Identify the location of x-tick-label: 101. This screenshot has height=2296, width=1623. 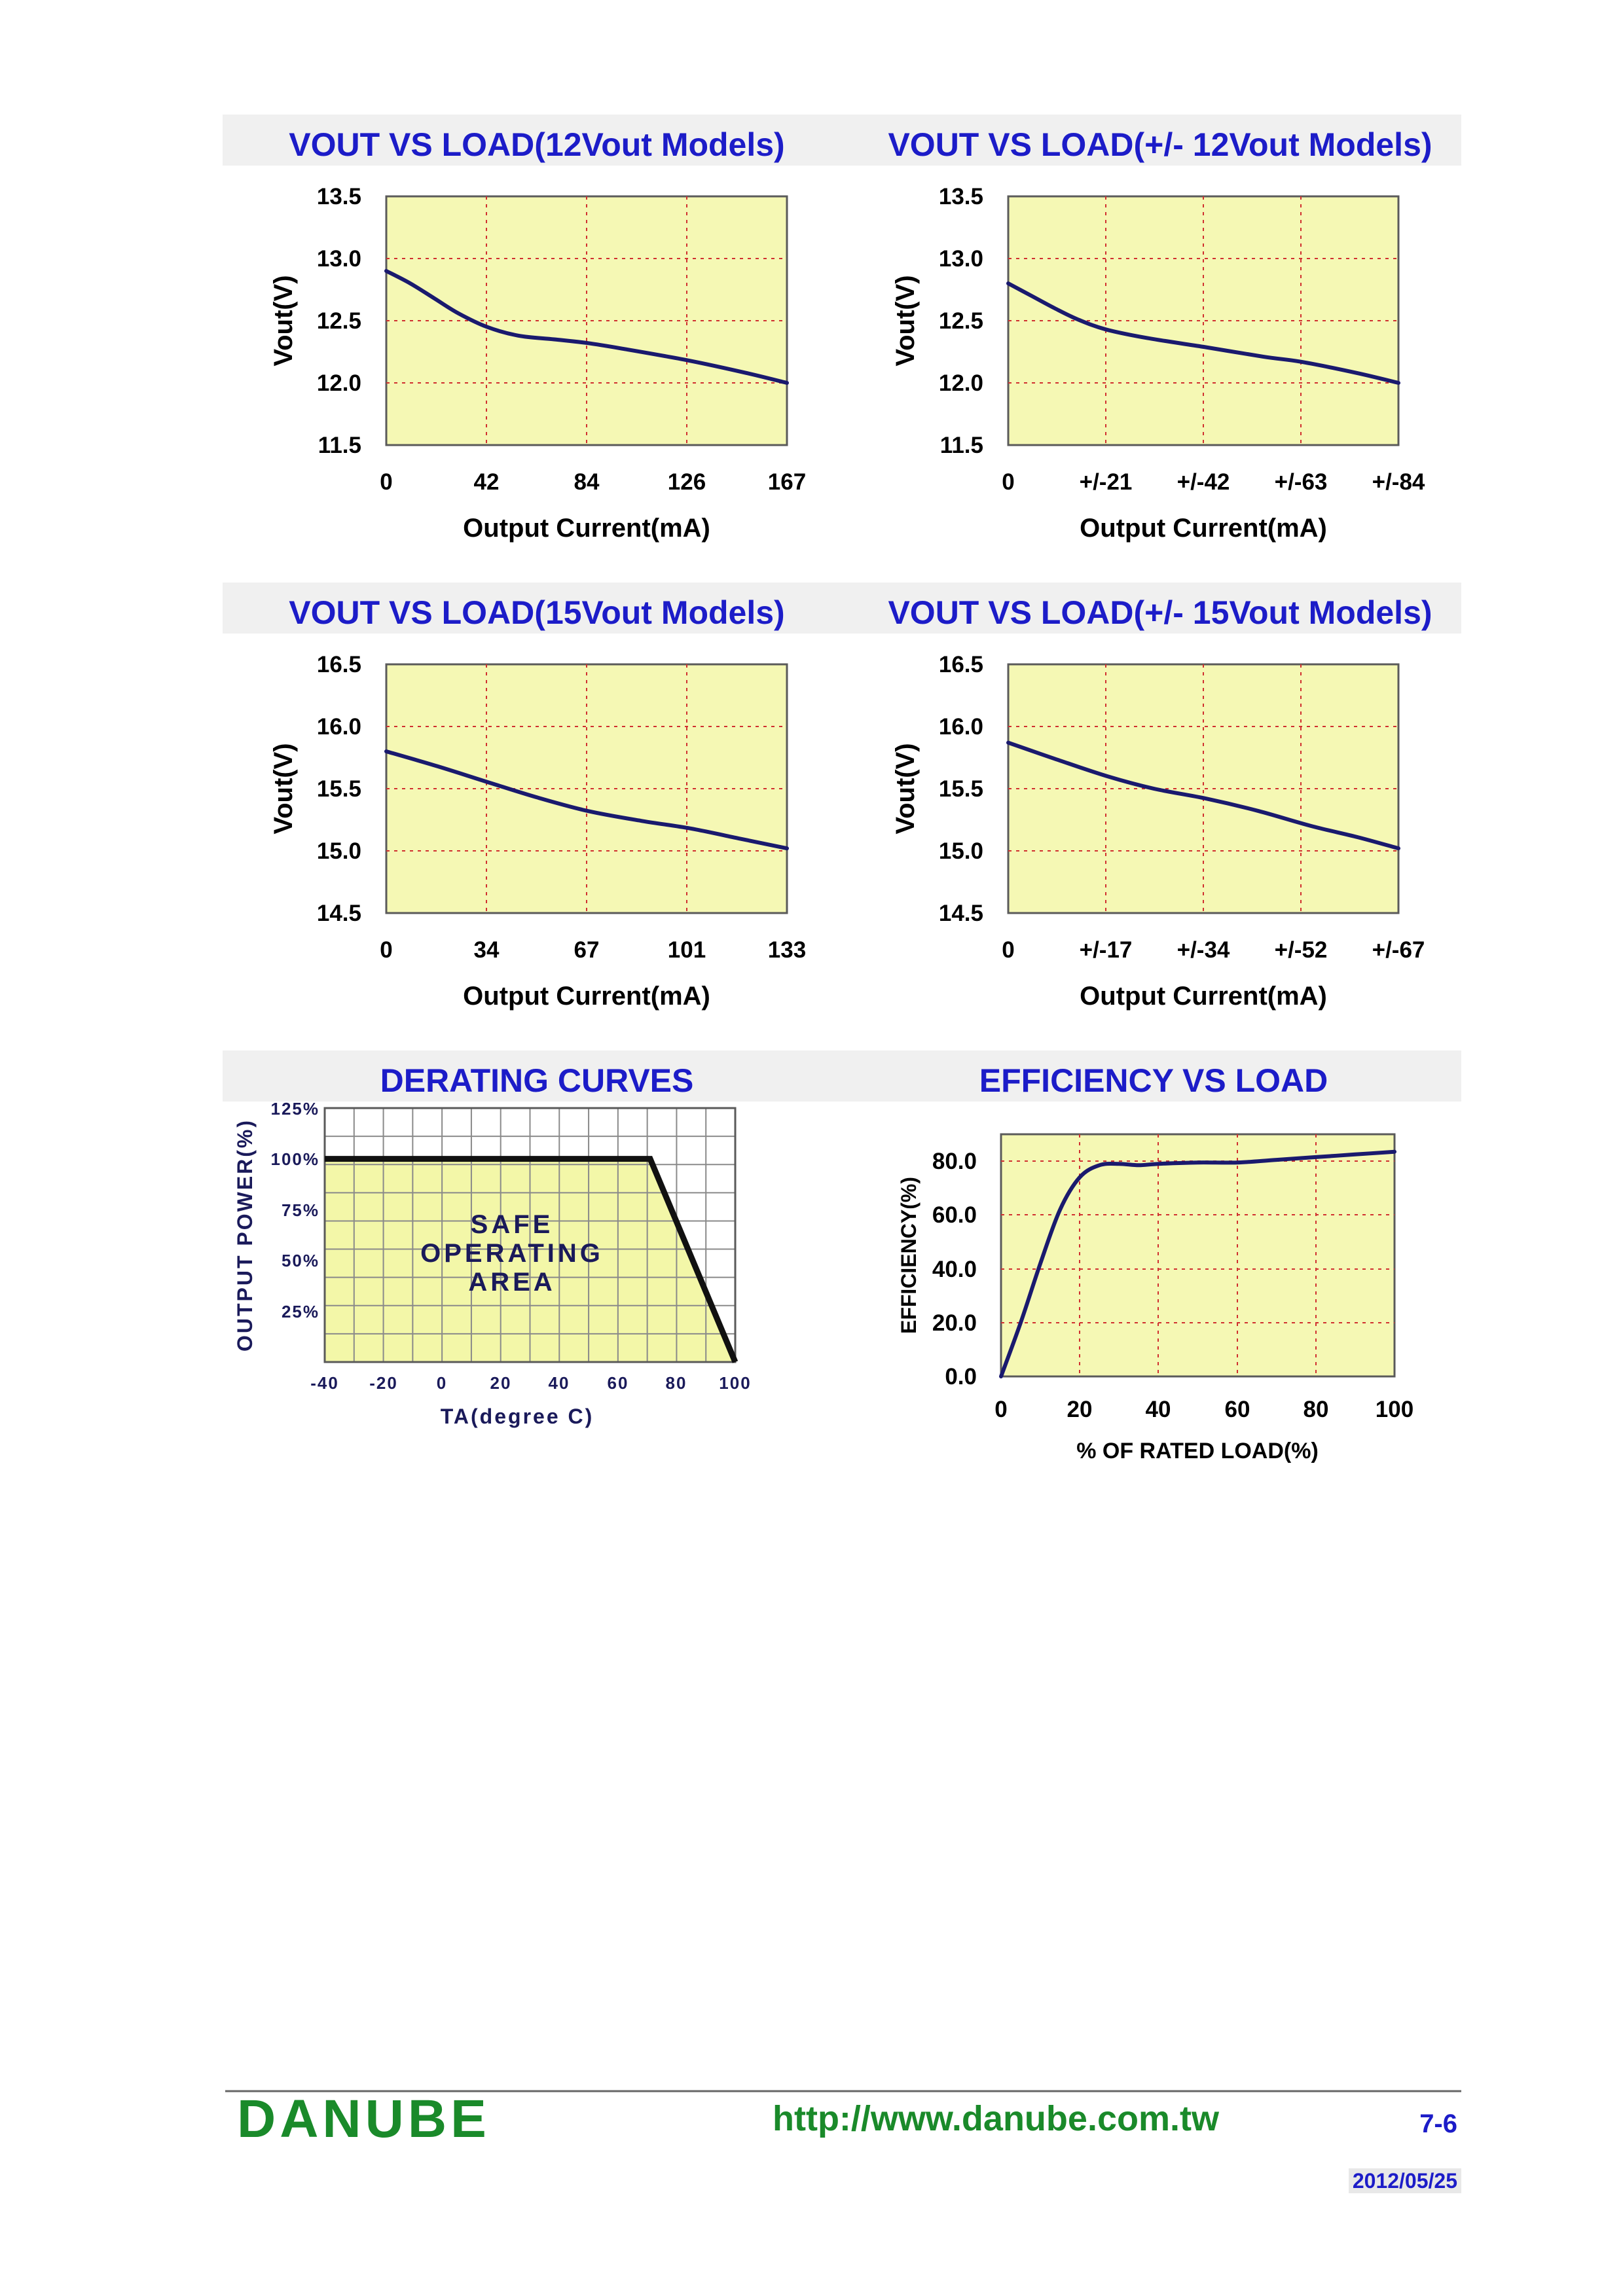
(687, 950).